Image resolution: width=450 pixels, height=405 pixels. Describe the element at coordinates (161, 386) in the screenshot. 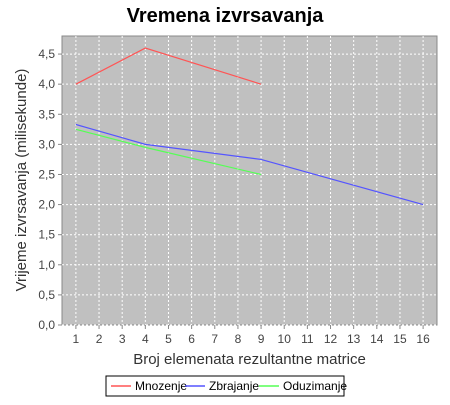

I see `legend-label-mnozenje: Mnozenje` at that location.